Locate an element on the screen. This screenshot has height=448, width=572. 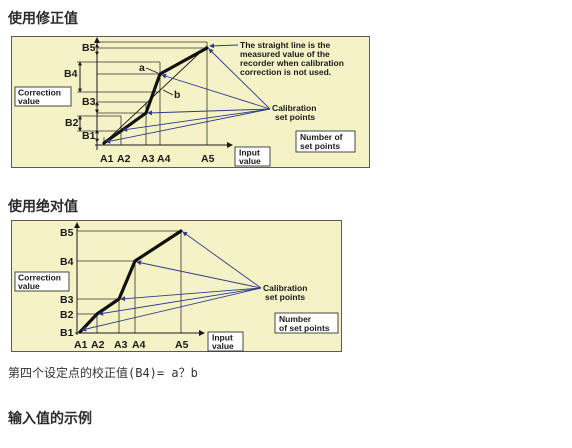
note-line: measured value of the is located at coordinates (285, 54).